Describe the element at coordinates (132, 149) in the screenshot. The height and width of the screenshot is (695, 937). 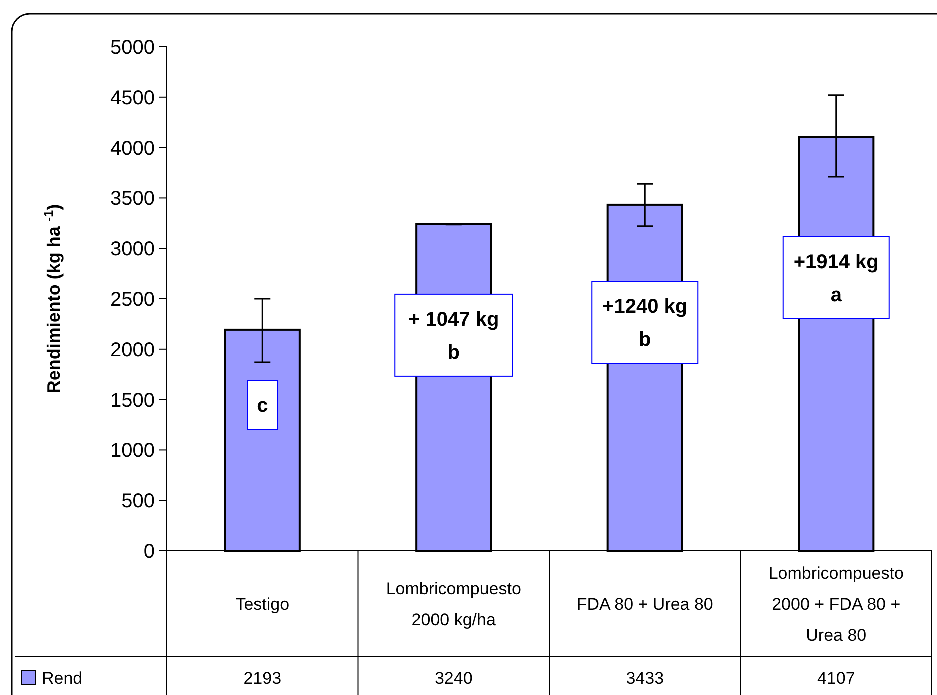
I see `y-tick-label: 4000` at that location.